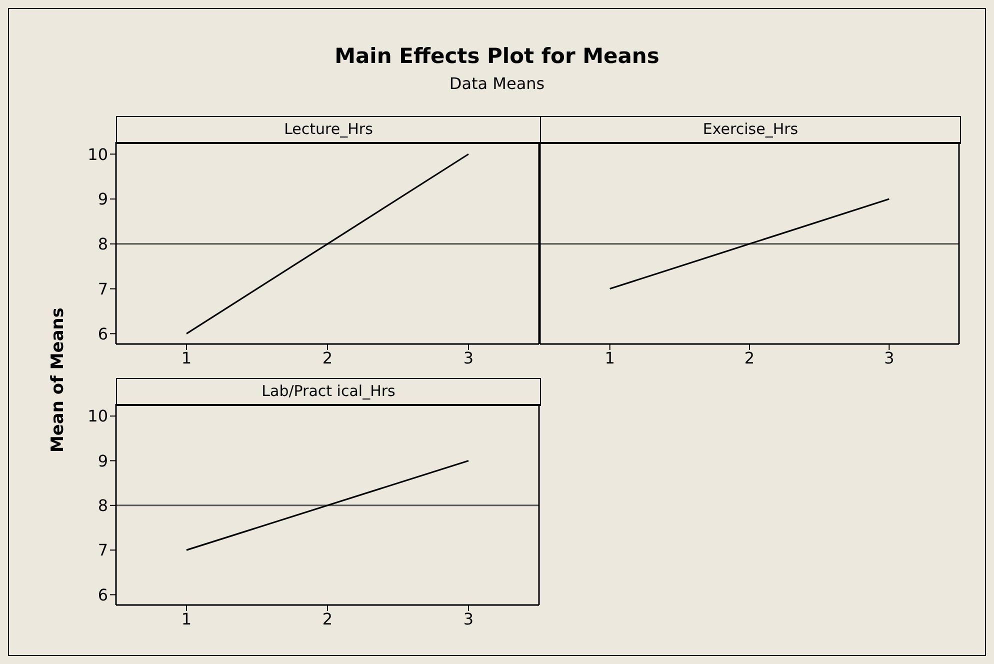  Describe the element at coordinates (328, 392) in the screenshot. I see `x-axis-title: Lab/Pract ical_Hrs` at that location.